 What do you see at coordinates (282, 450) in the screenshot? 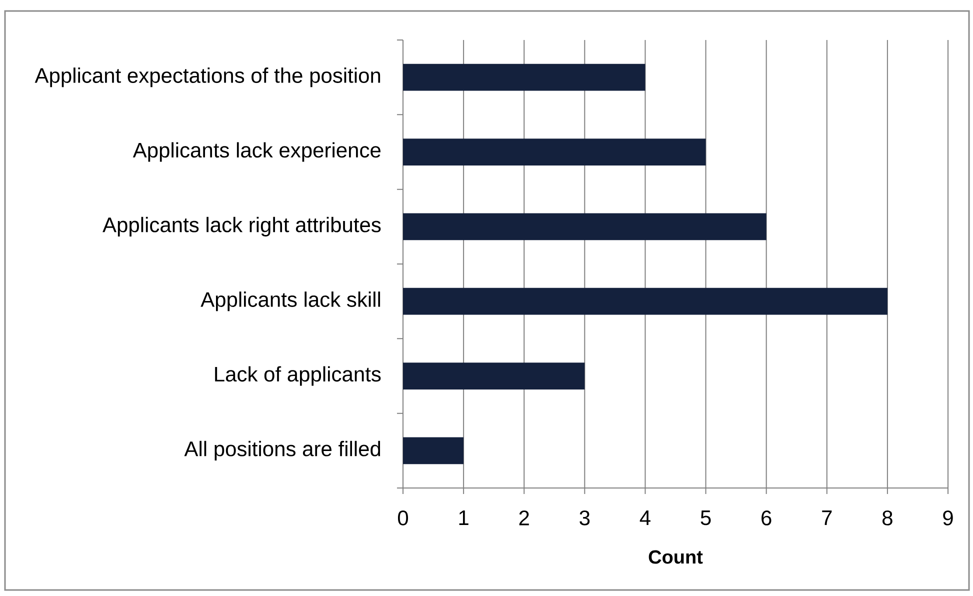
I see `y-tick-label: All positions are filled` at bounding box center [282, 450].